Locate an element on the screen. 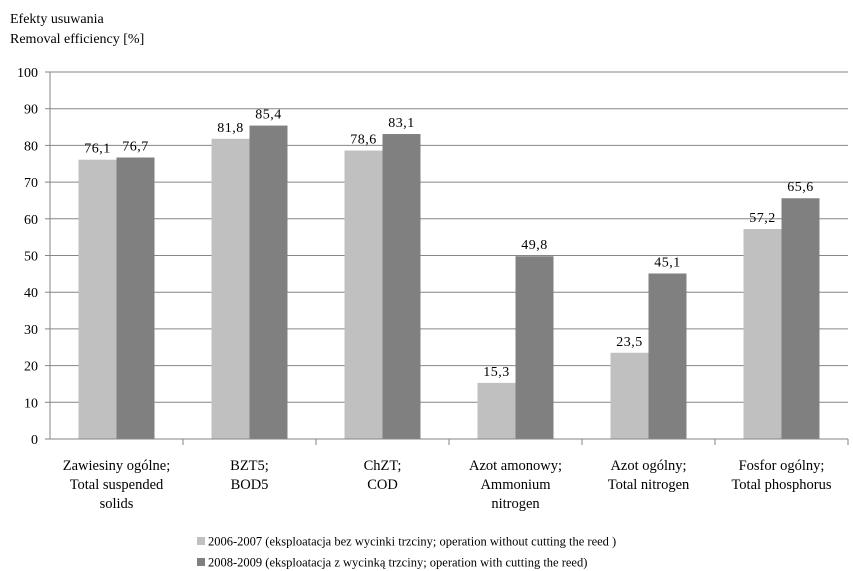 The image size is (853, 571). data-label: 83,1 is located at coordinates (401, 123).